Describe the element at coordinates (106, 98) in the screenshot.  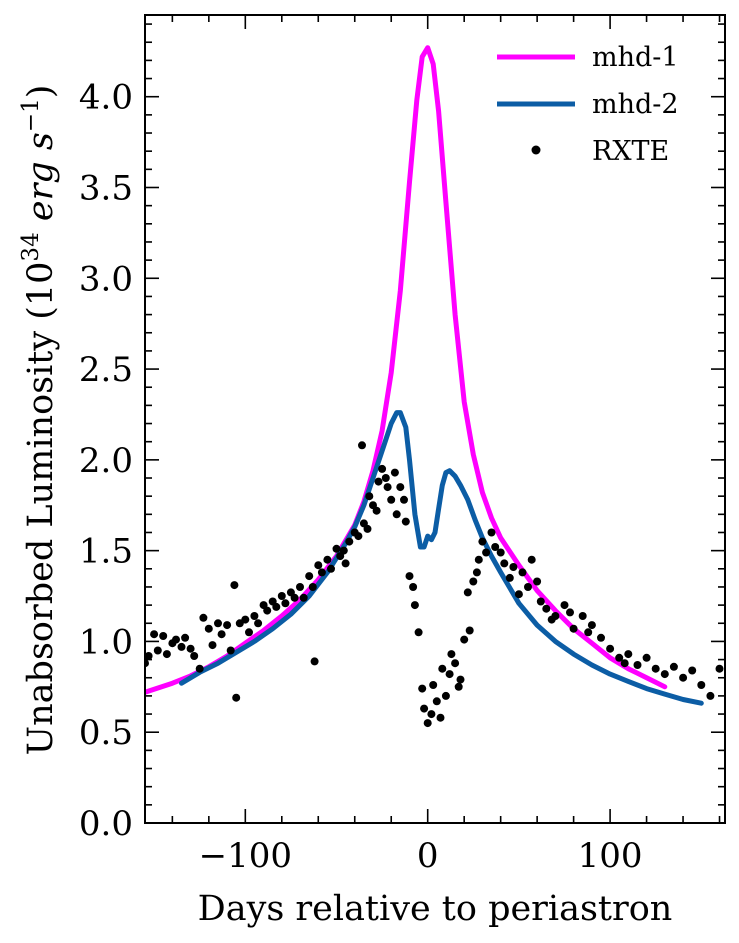
I see `y-tick-label: 4.0` at that location.